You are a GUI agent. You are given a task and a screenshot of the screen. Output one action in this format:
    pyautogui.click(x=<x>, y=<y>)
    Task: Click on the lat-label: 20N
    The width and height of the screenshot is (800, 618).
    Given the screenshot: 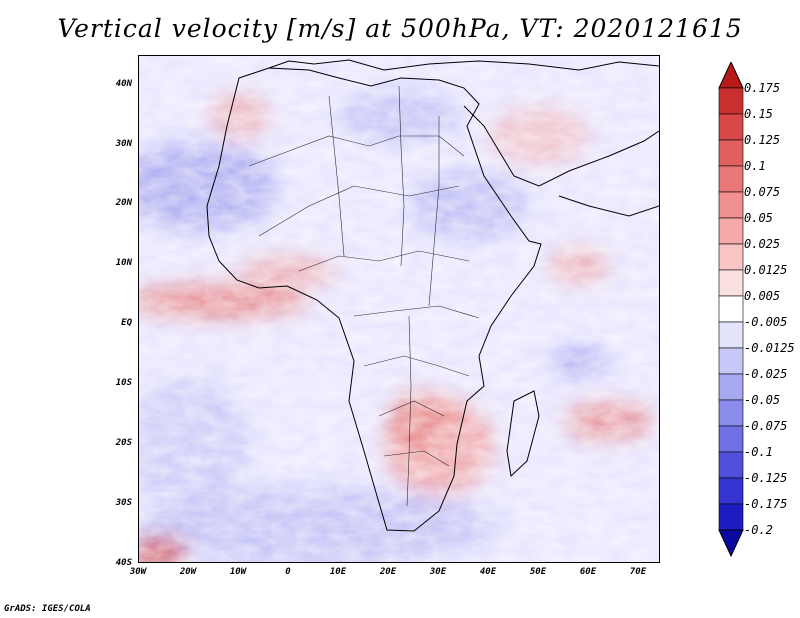 What is the action you would take?
    pyautogui.click(x=123, y=203)
    